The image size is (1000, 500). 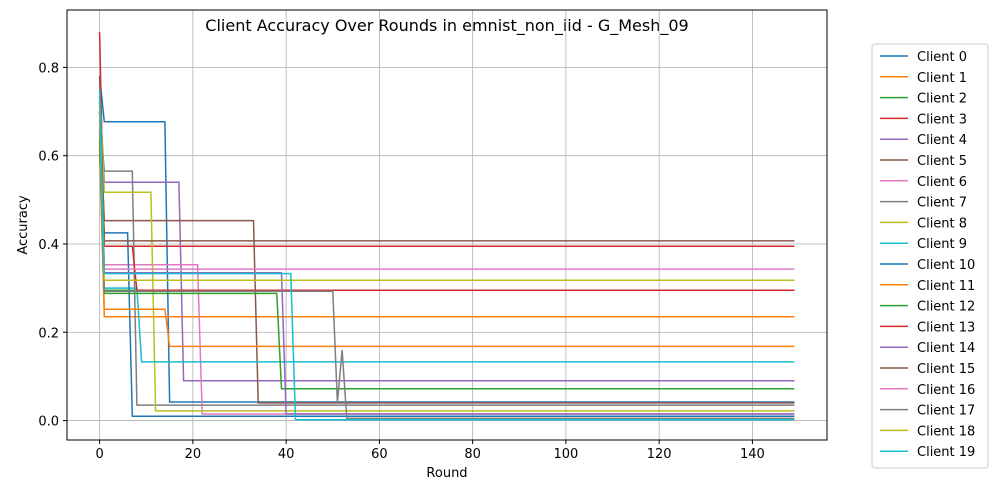 What do you see at coordinates (430, 451) in the screenshot?
I see `x-axis: 0 20 40 60 80 100 120 140` at bounding box center [430, 451].